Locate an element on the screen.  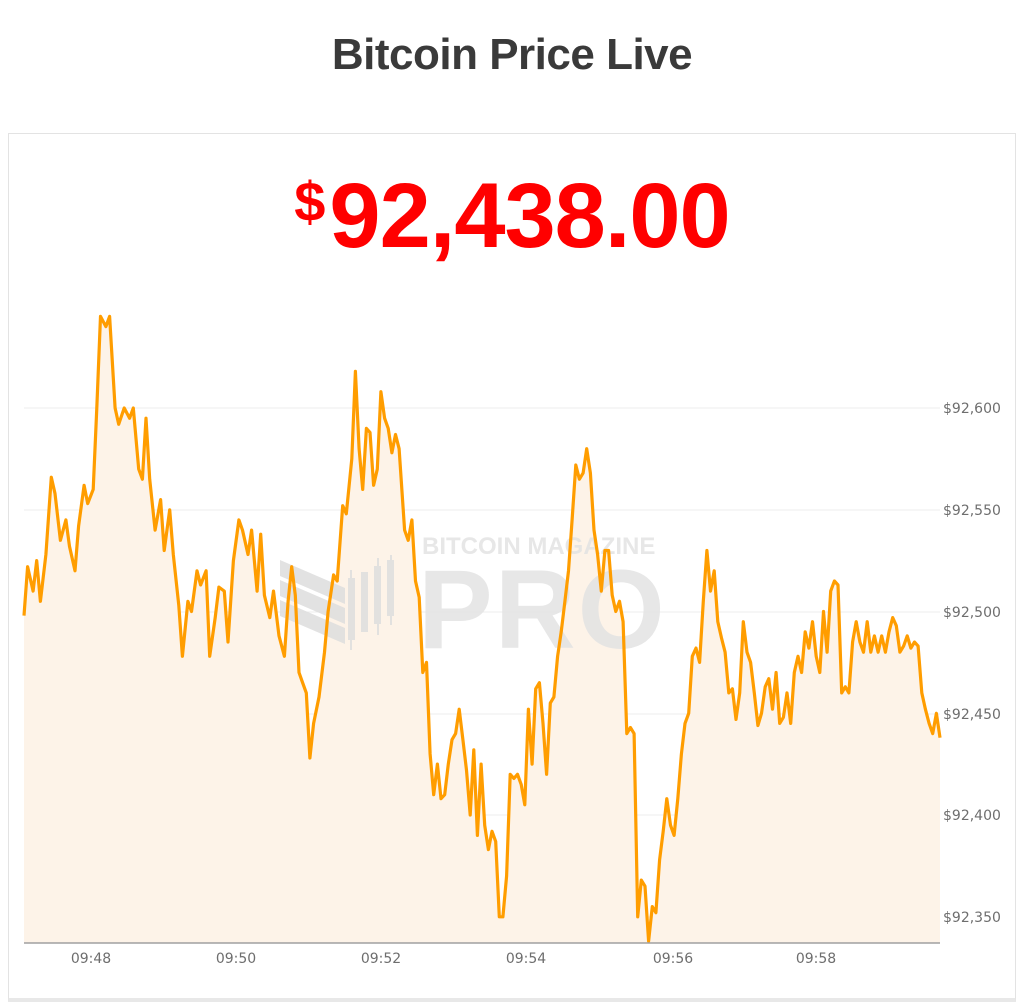
y-tick-label: $92,550 is located at coordinates (972, 511).